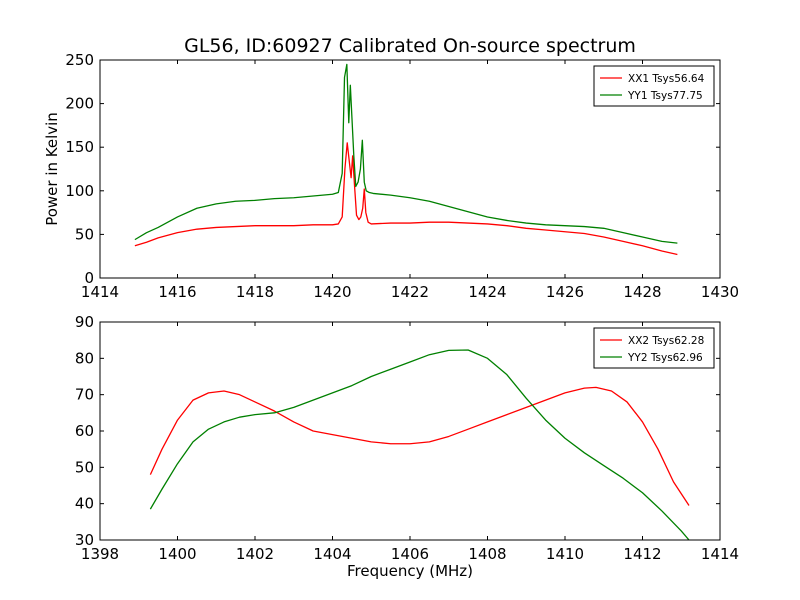  I want to click on top-x-tick-label: 1418, so click(255, 292).